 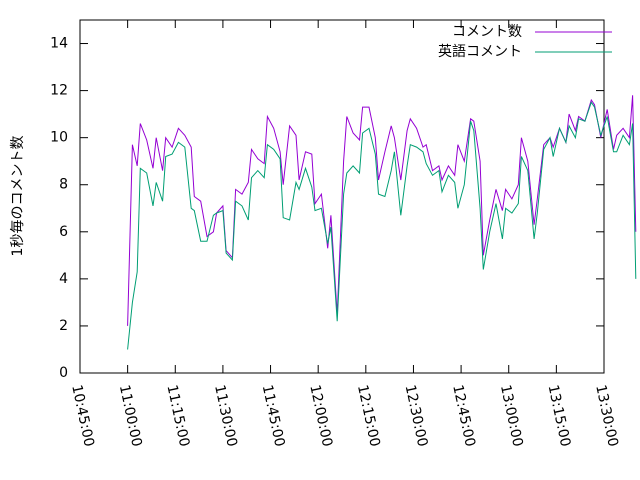 I want to click on legend-label: 英語コメント, so click(x=480, y=51).